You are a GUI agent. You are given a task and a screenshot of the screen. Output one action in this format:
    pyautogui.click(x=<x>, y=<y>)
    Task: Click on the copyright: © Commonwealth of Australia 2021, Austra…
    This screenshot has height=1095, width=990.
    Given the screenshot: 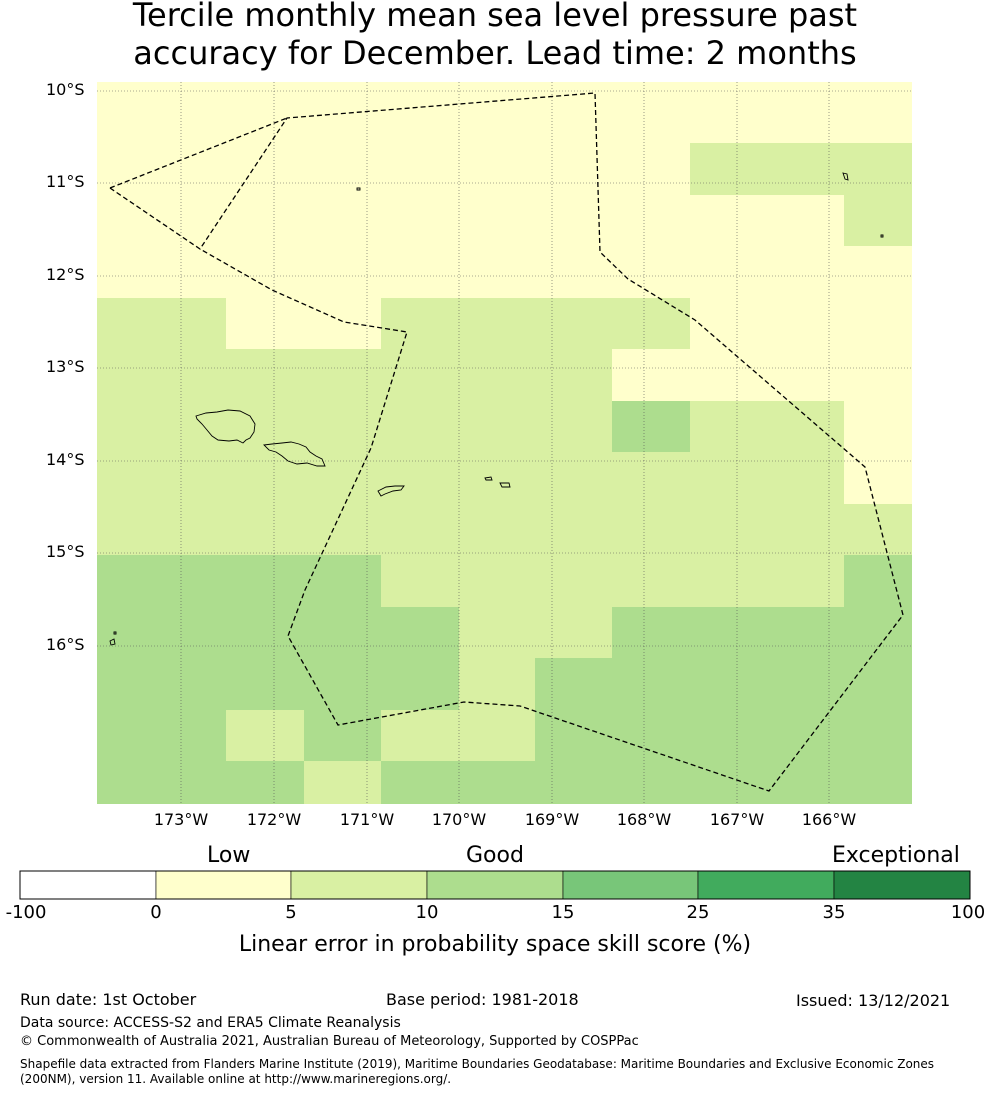 What is the action you would take?
    pyautogui.click(x=329, y=1041)
    